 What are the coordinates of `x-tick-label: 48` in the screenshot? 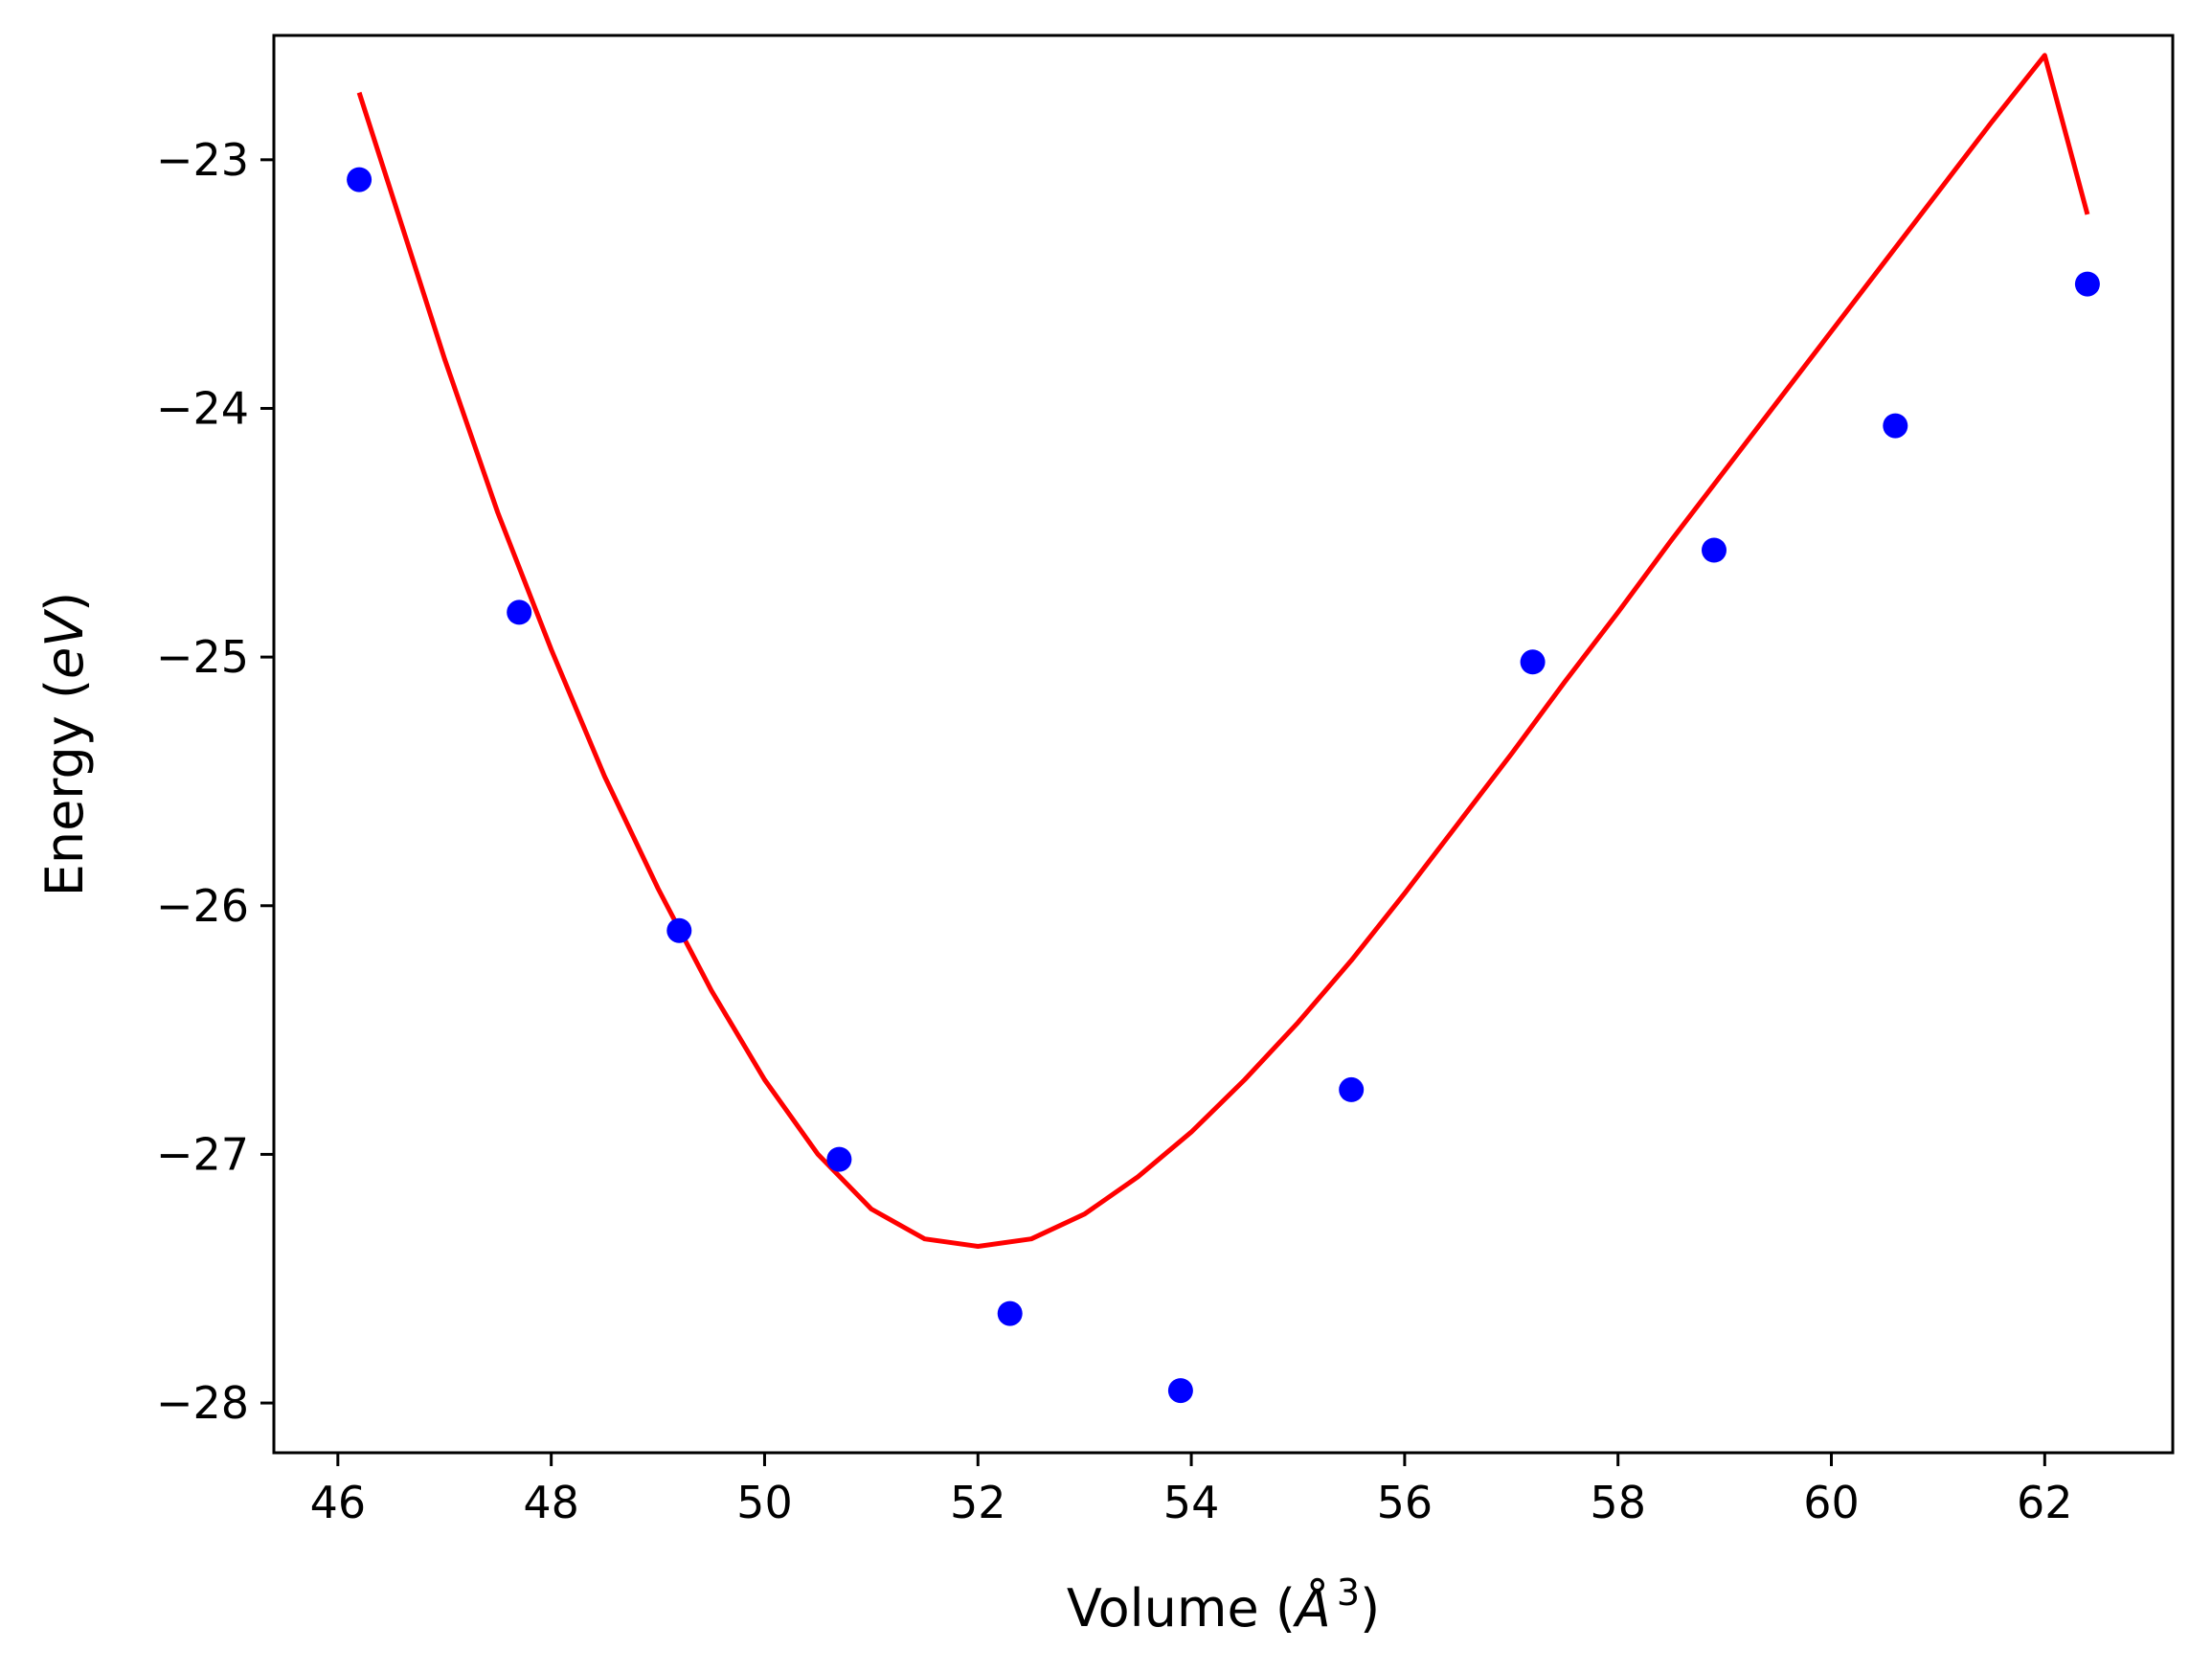 It's located at (551, 1502).